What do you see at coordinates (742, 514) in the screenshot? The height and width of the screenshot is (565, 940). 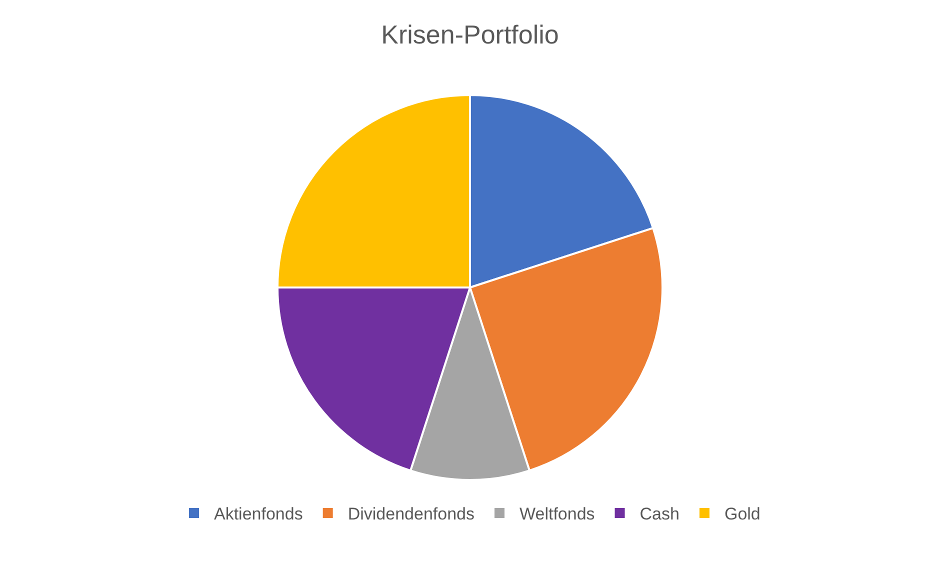 I see `legend-label: Gold` at bounding box center [742, 514].